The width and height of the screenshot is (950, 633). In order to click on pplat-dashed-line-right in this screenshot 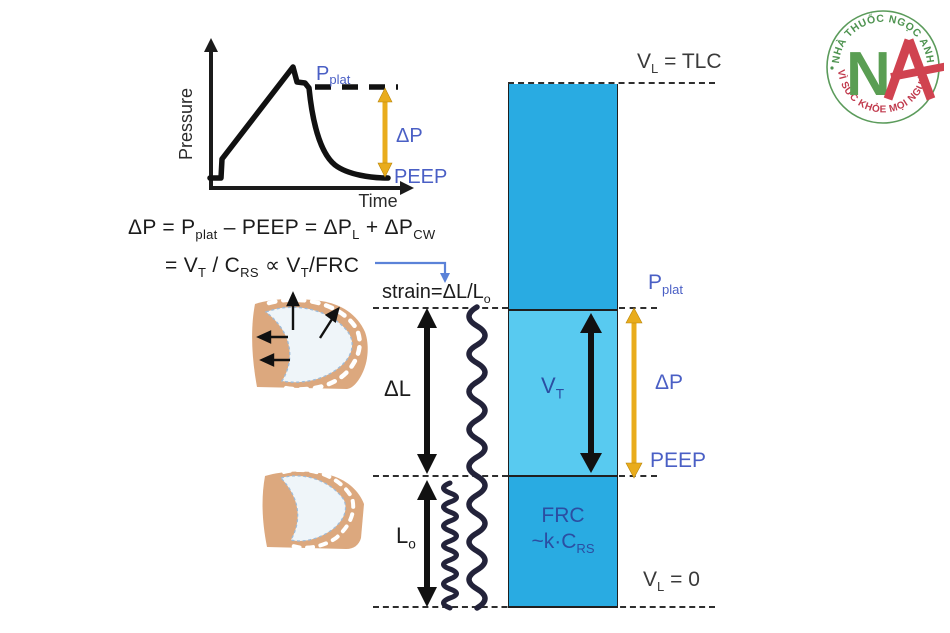, I will do `click(638, 308)`.